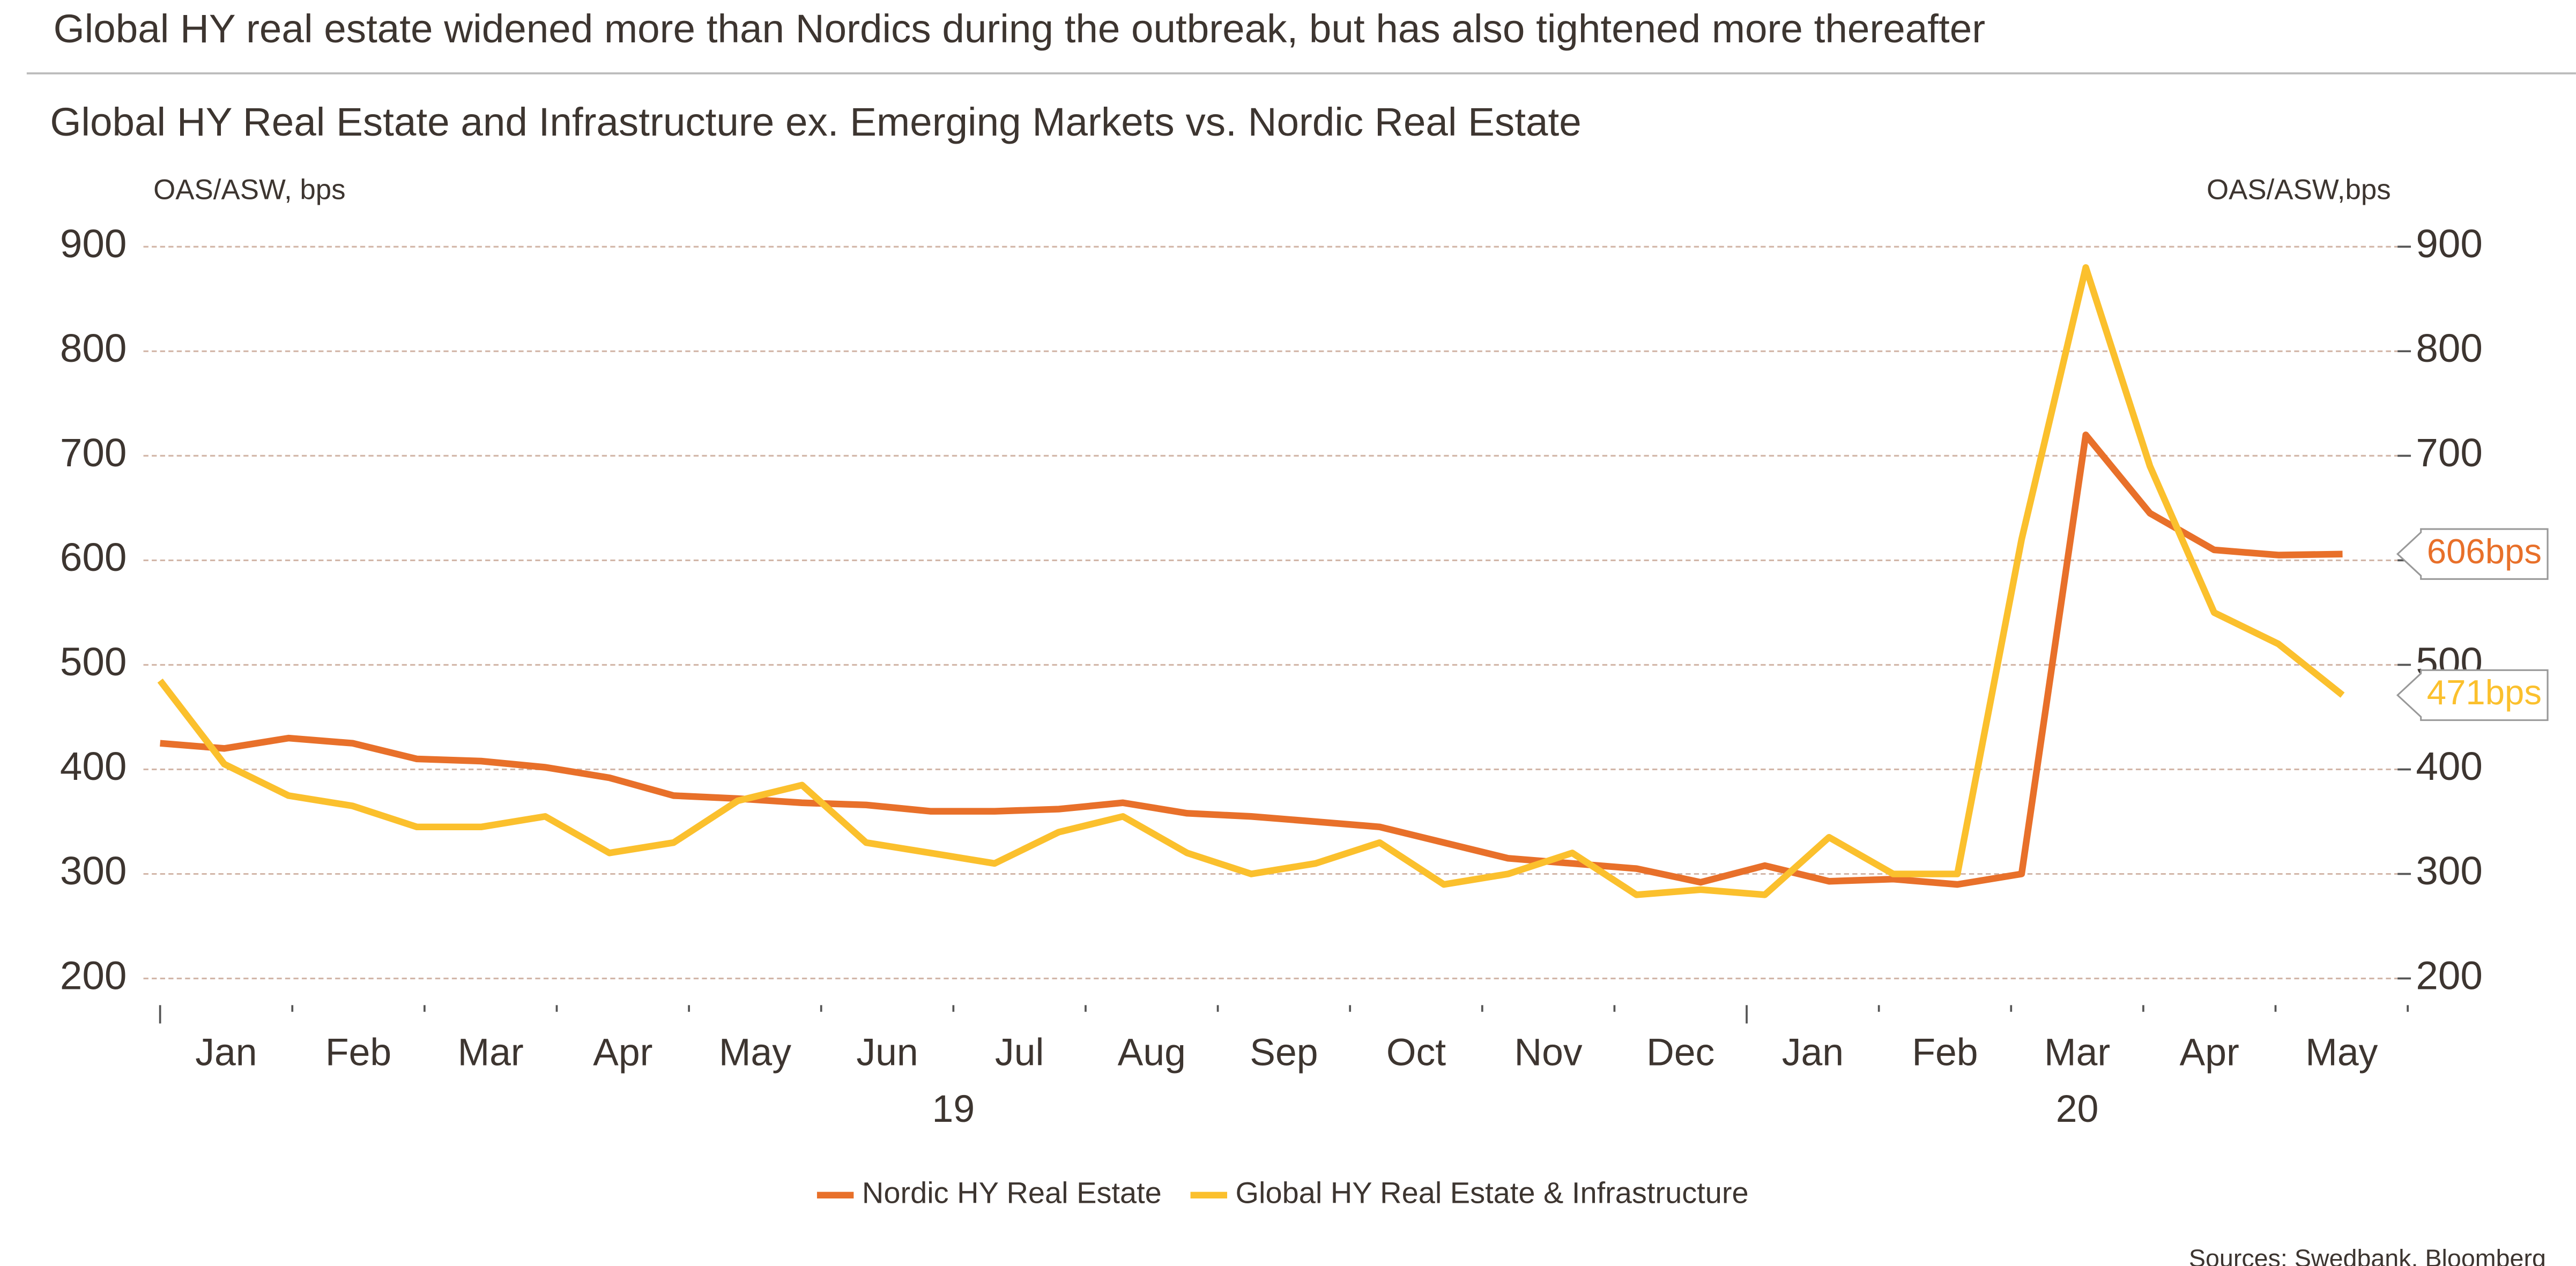  I want to click on y-tick-label: 400, so click(93, 765).